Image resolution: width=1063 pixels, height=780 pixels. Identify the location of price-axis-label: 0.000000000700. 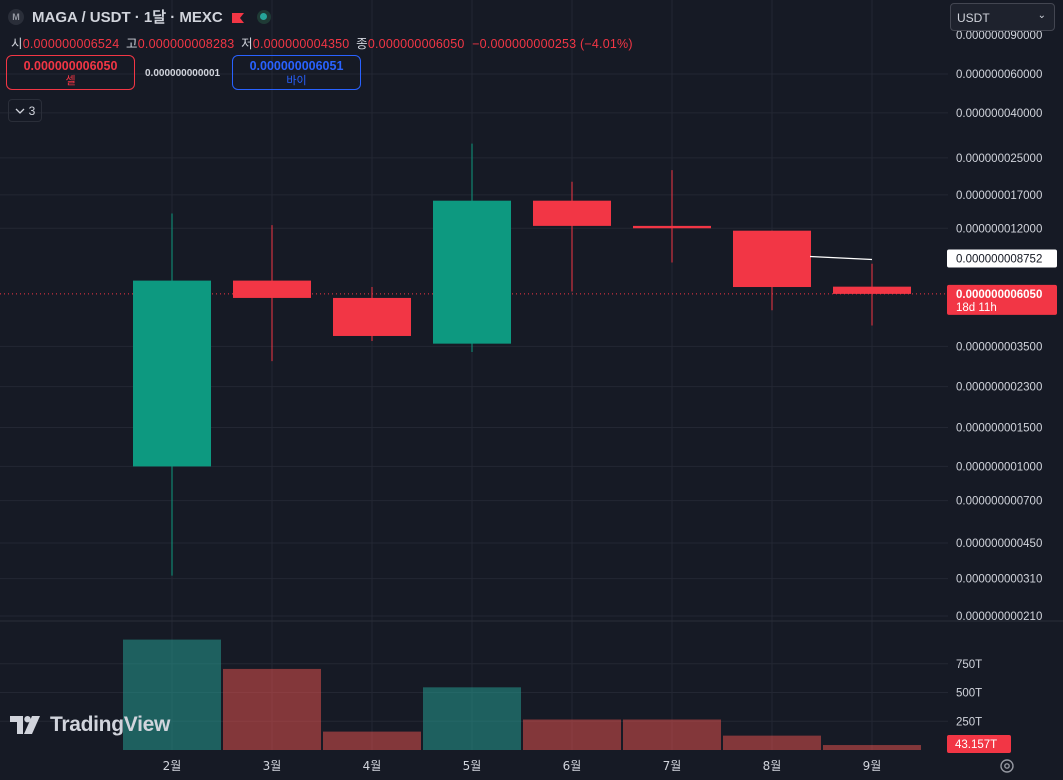
(999, 502).